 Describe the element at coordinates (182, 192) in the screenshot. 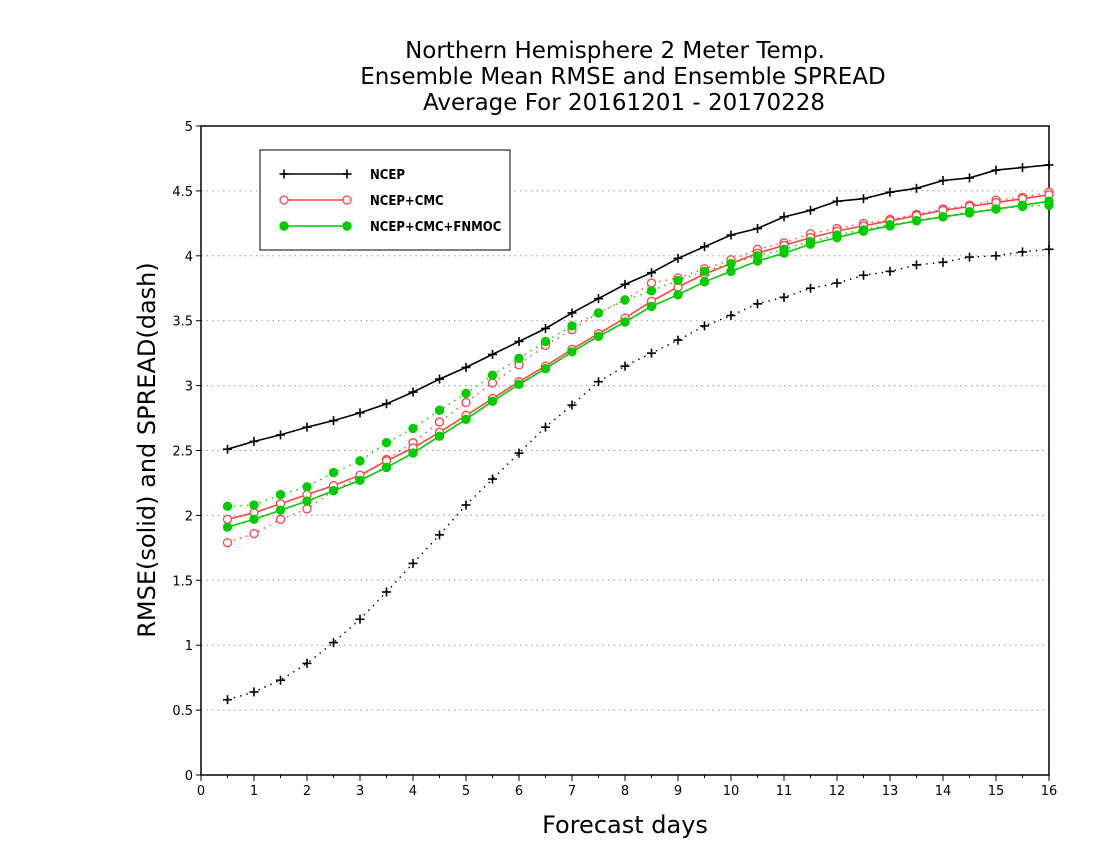

I see `y-tick-label: 4.5` at that location.